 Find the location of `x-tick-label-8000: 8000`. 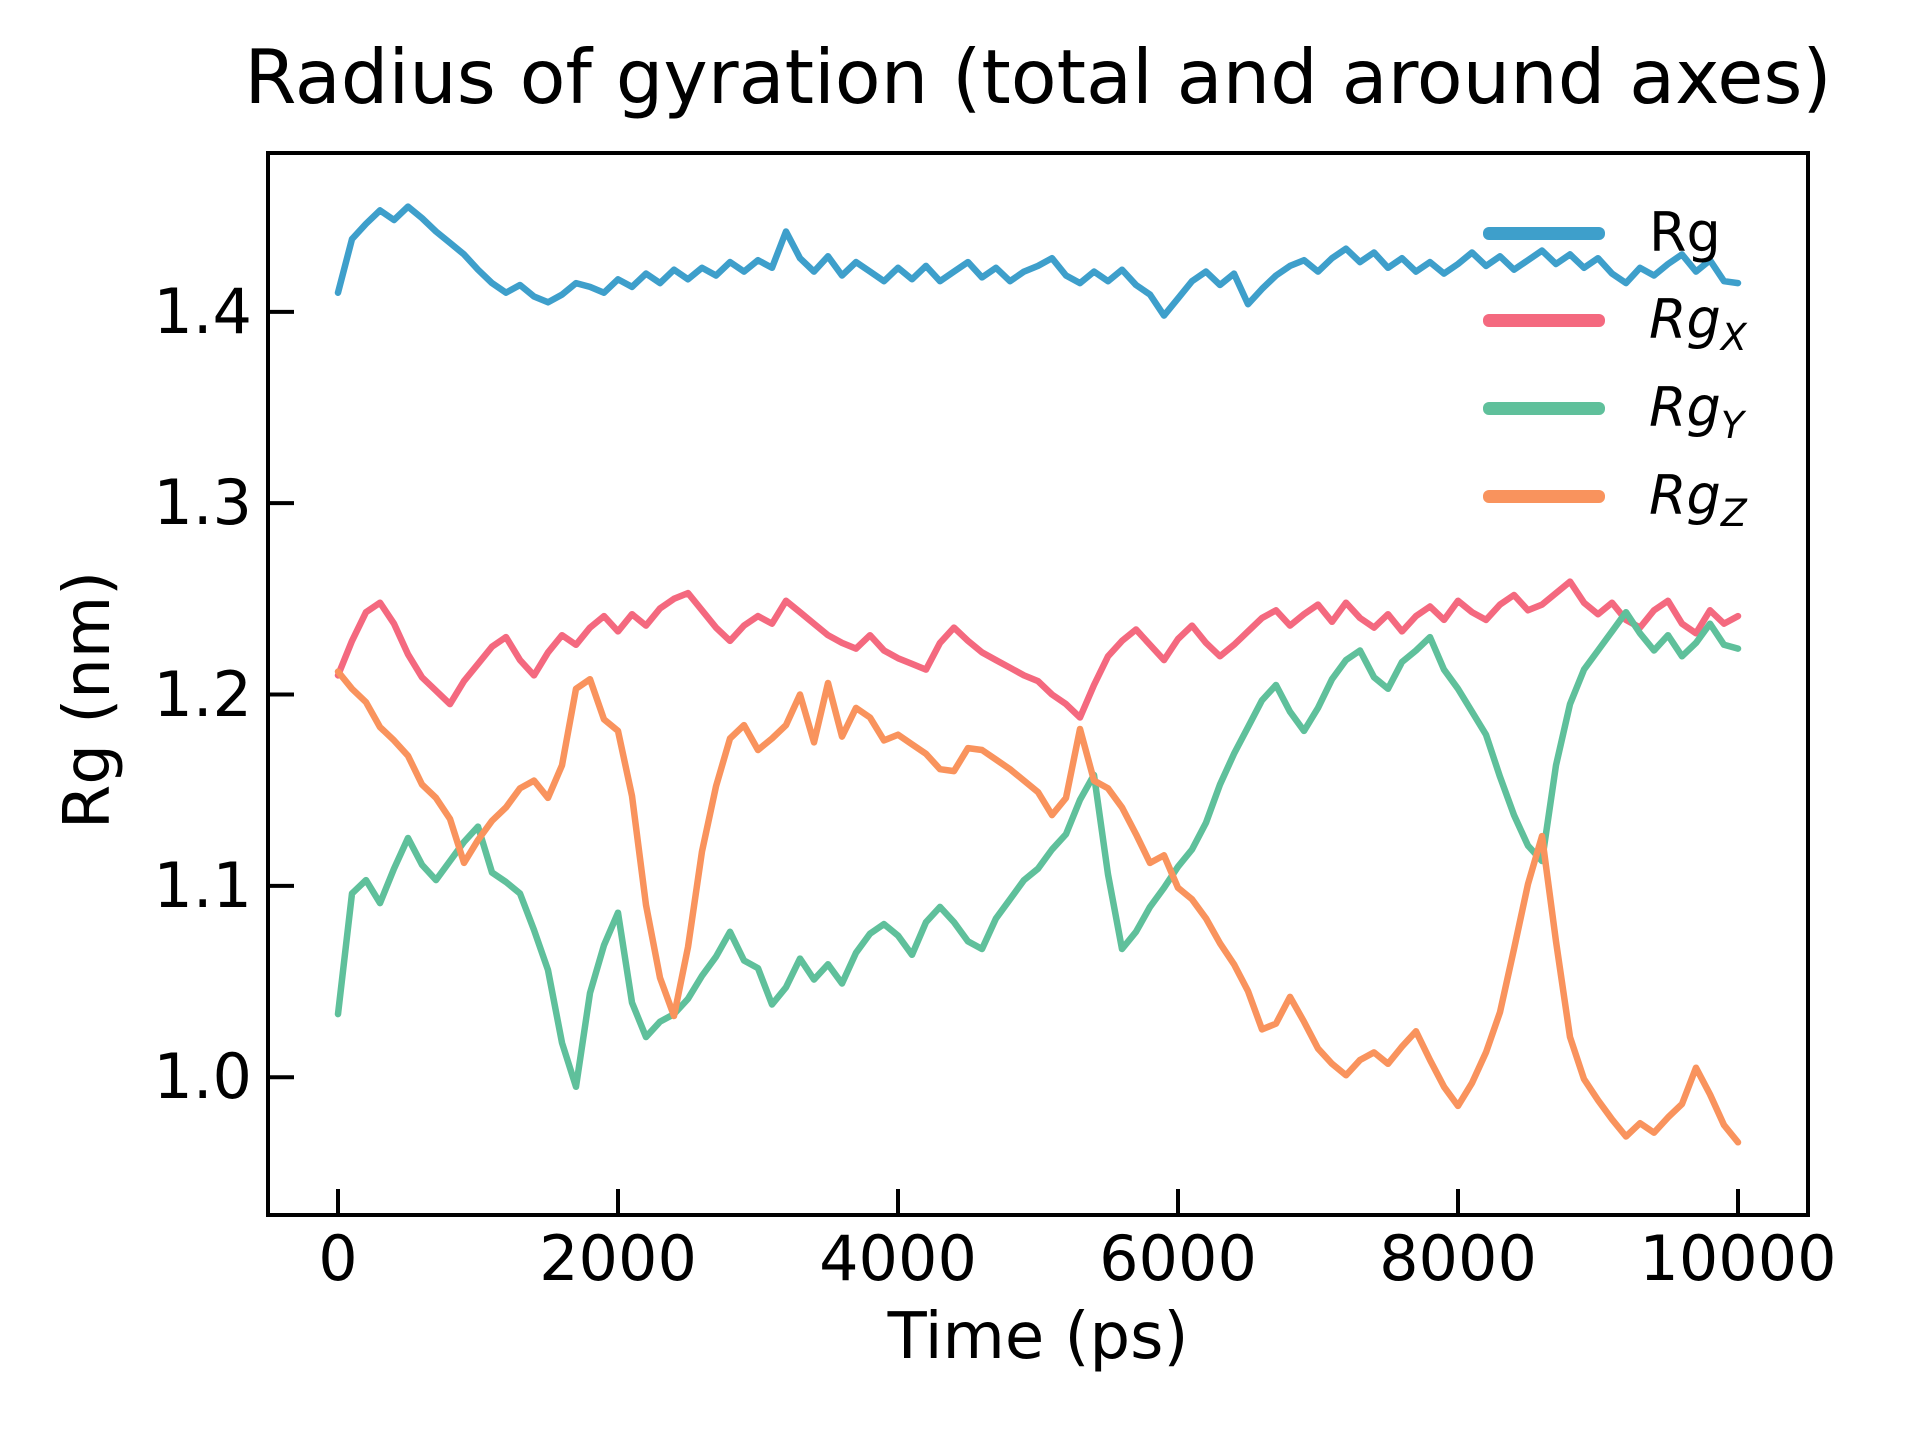

x-tick-label-8000: 8000 is located at coordinates (1458, 1258).